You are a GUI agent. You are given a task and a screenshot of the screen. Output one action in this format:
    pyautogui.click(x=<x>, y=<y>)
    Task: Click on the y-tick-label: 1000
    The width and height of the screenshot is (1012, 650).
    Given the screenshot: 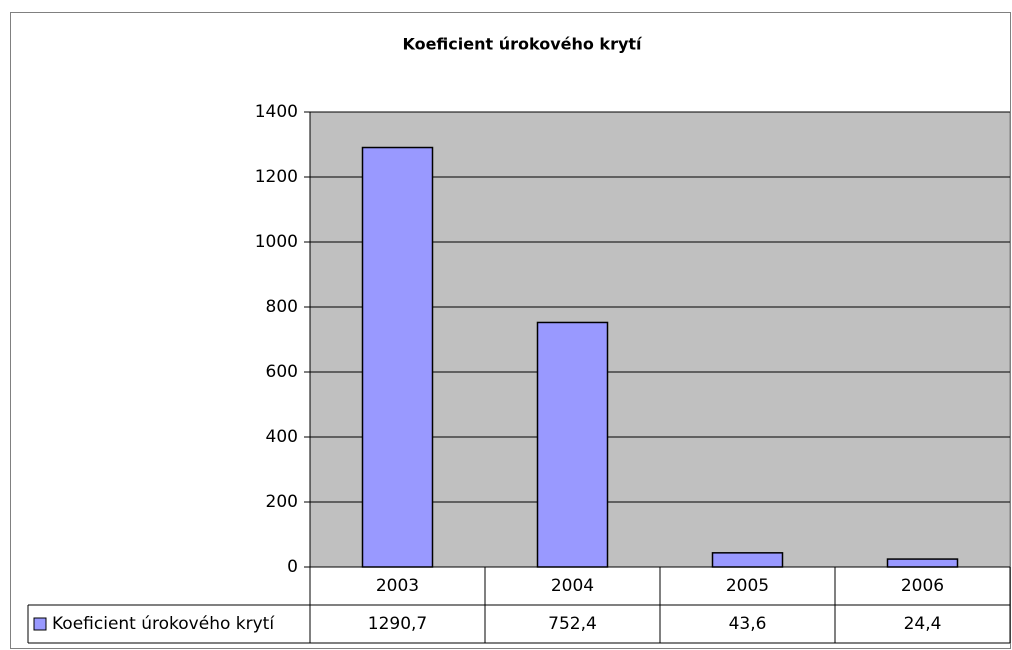 What is the action you would take?
    pyautogui.click(x=276, y=242)
    